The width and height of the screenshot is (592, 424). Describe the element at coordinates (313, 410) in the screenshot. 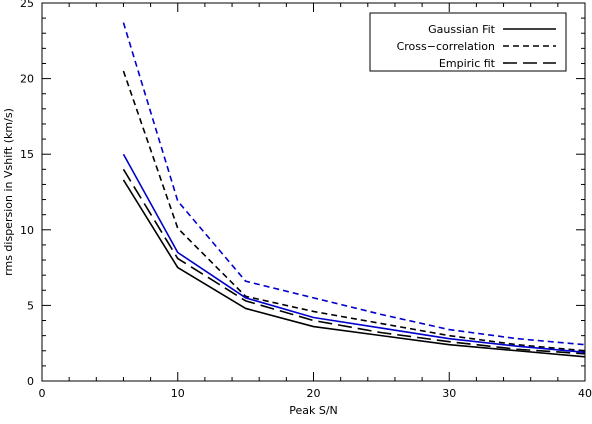

I see `x-axis-label: Peak S/N` at that location.